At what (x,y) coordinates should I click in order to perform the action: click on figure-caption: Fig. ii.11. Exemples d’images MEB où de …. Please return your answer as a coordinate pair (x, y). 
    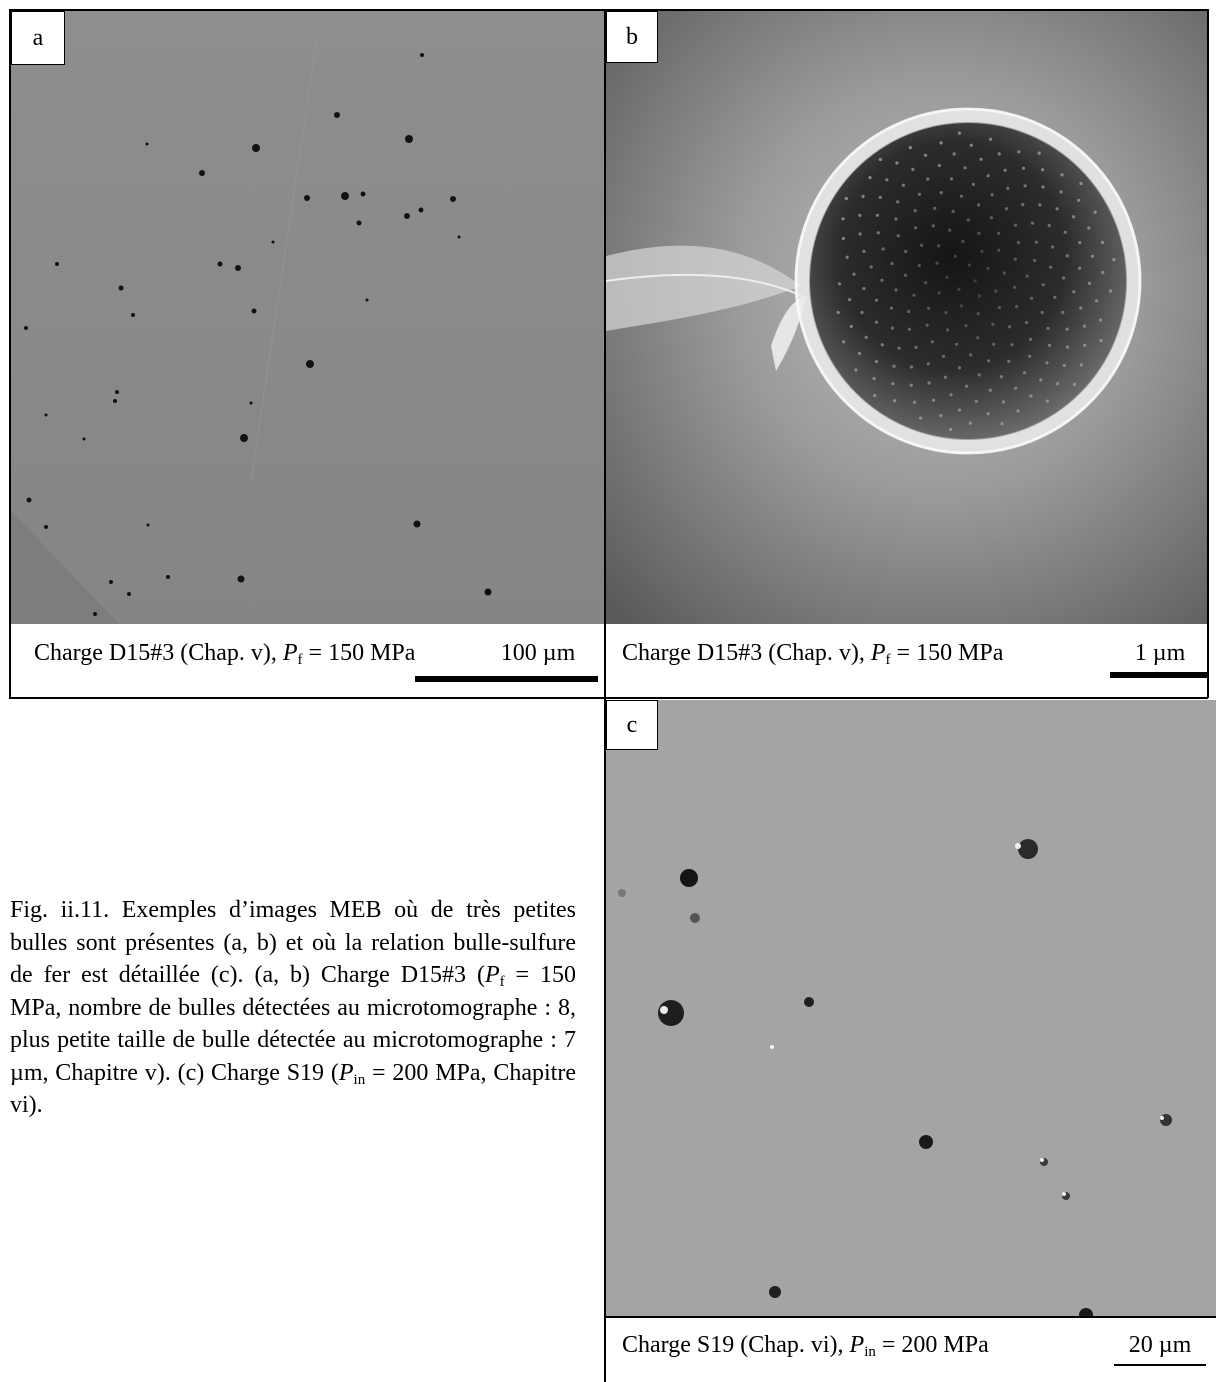
    Looking at the image, I should click on (293, 1007).